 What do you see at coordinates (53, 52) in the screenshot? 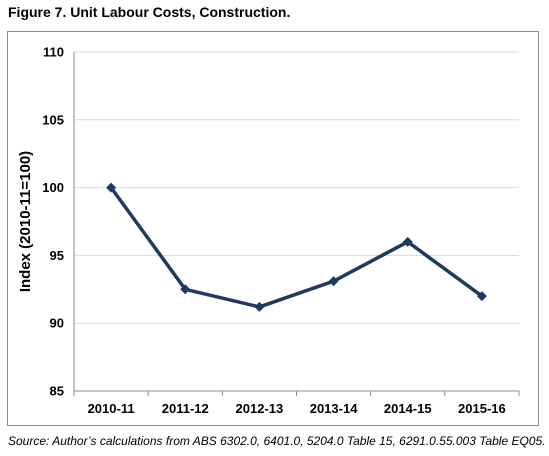
I see `y-tick-label: 110` at bounding box center [53, 52].